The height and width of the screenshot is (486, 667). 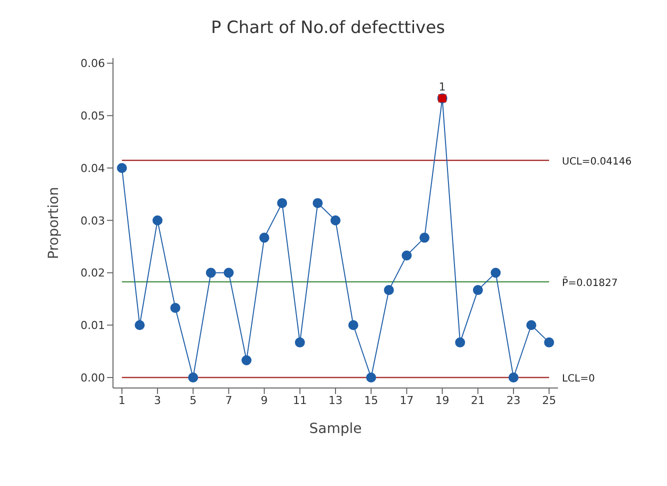 What do you see at coordinates (264, 400) in the screenshot?
I see `x-tick-label: 9` at bounding box center [264, 400].